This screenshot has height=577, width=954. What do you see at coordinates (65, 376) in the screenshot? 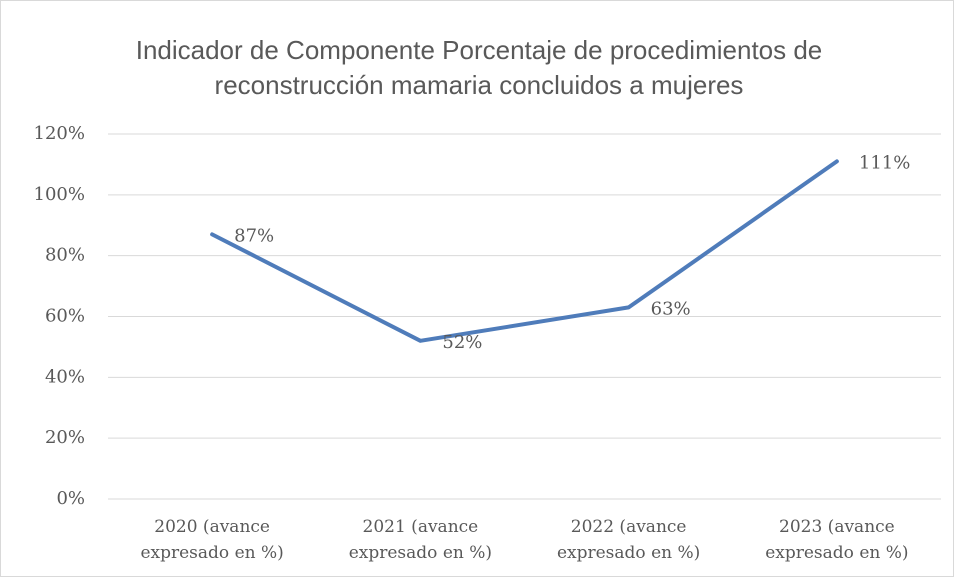
I see `y-tick-label: 40%` at bounding box center [65, 376].